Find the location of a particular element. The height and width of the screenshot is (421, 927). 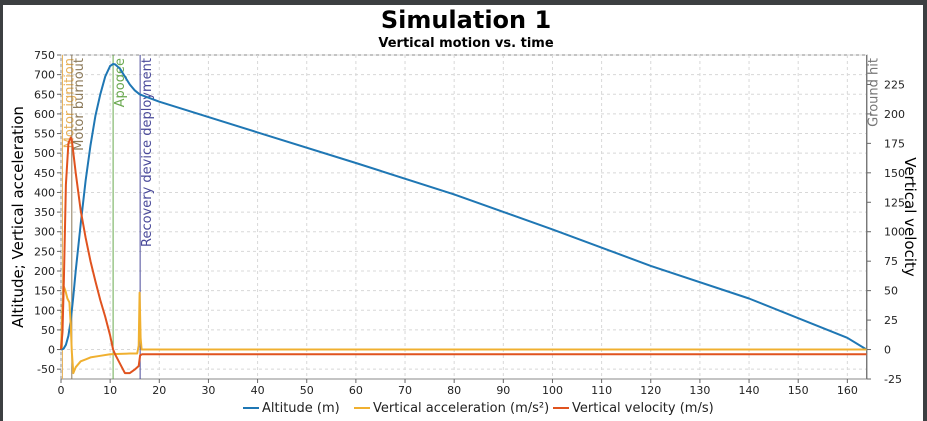

y-tick-label-left: 500 is located at coordinates (44, 153).